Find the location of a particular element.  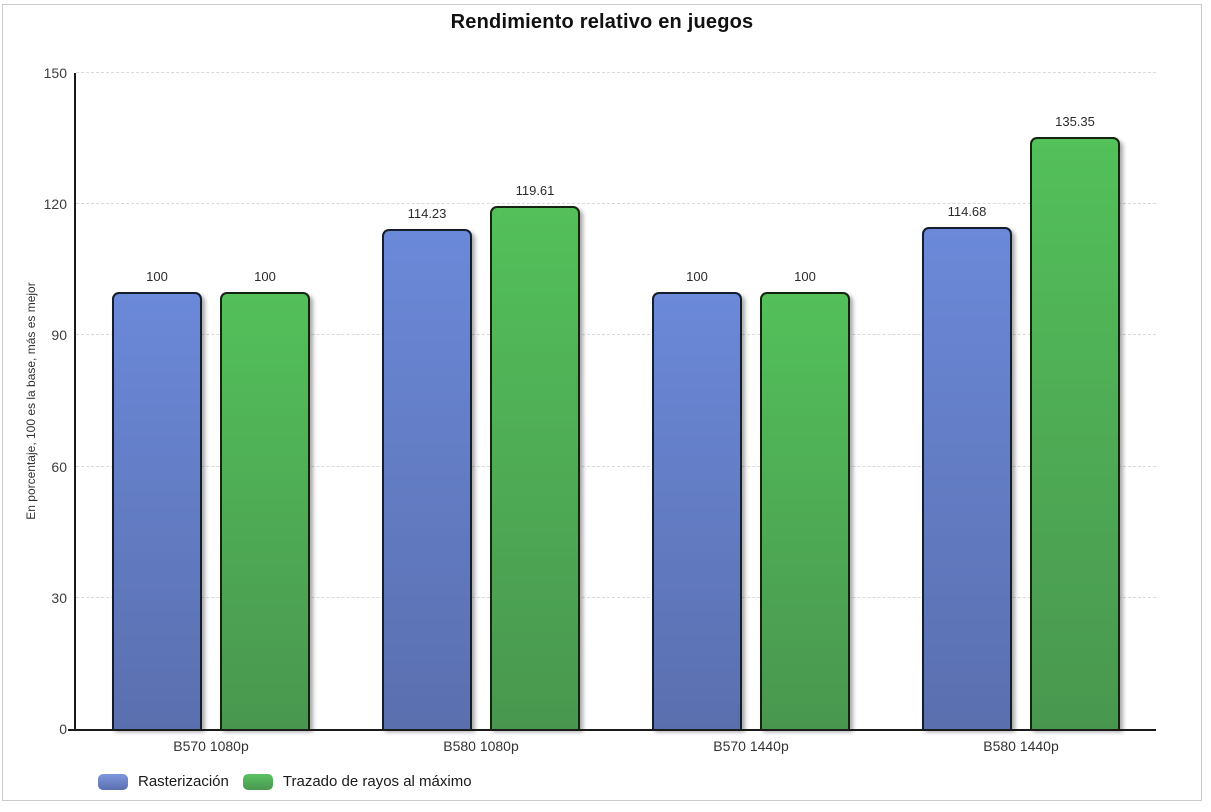

y-tick-label: 0 is located at coordinates (63, 729).